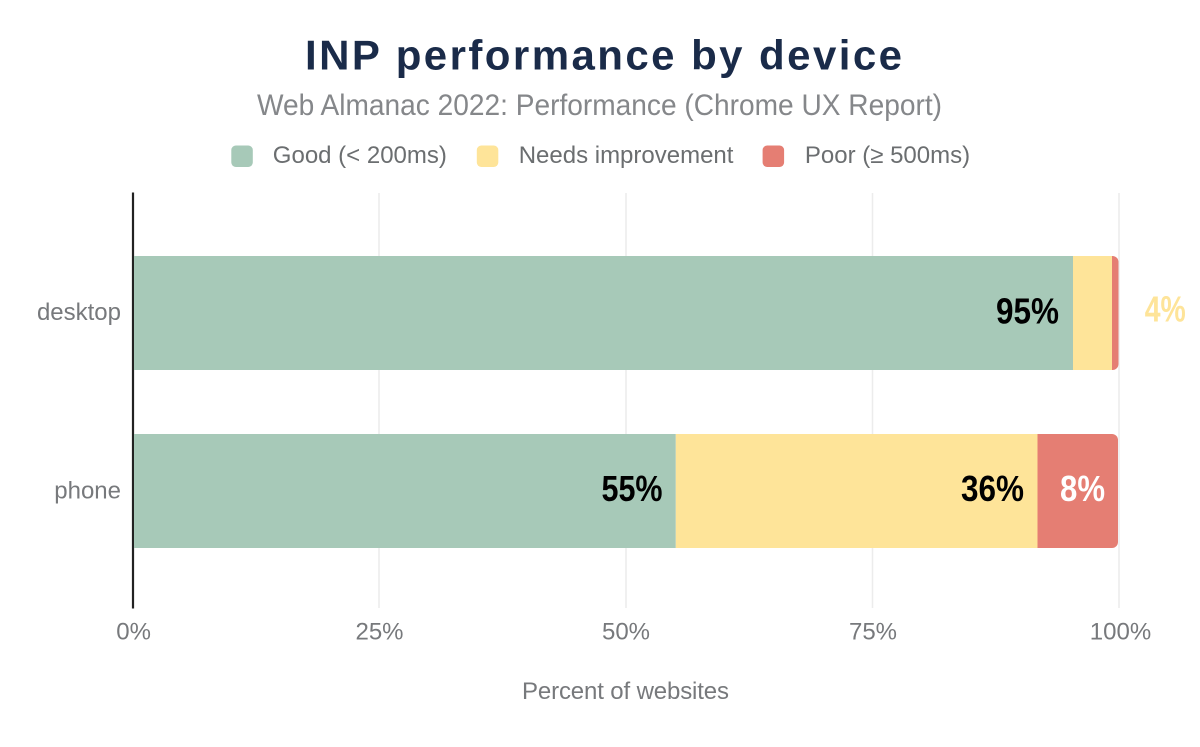 The height and width of the screenshot is (747, 1200). Describe the element at coordinates (625, 691) in the screenshot. I see `svg-text: Percent of websites` at that location.